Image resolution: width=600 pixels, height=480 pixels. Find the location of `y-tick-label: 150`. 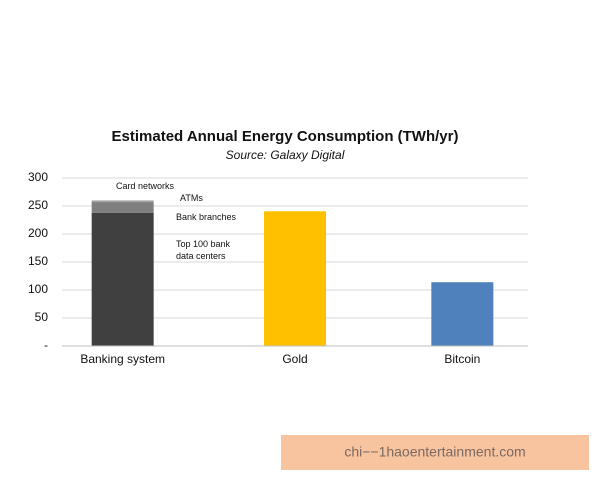

y-tick-label: 150 is located at coordinates (38, 261).